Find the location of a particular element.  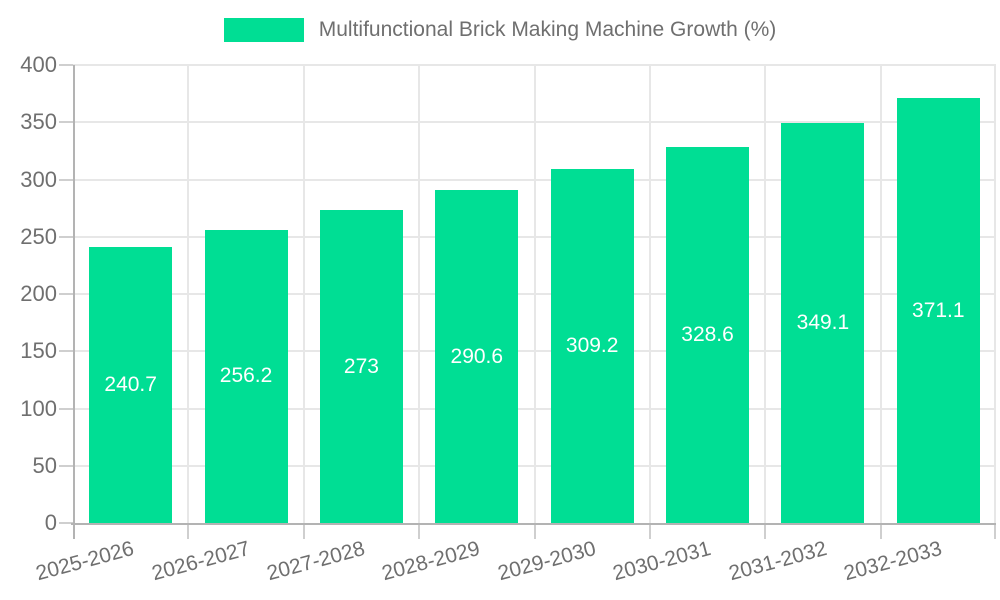

x-axis-tick-label: 2026-2027 is located at coordinates (201, 561).